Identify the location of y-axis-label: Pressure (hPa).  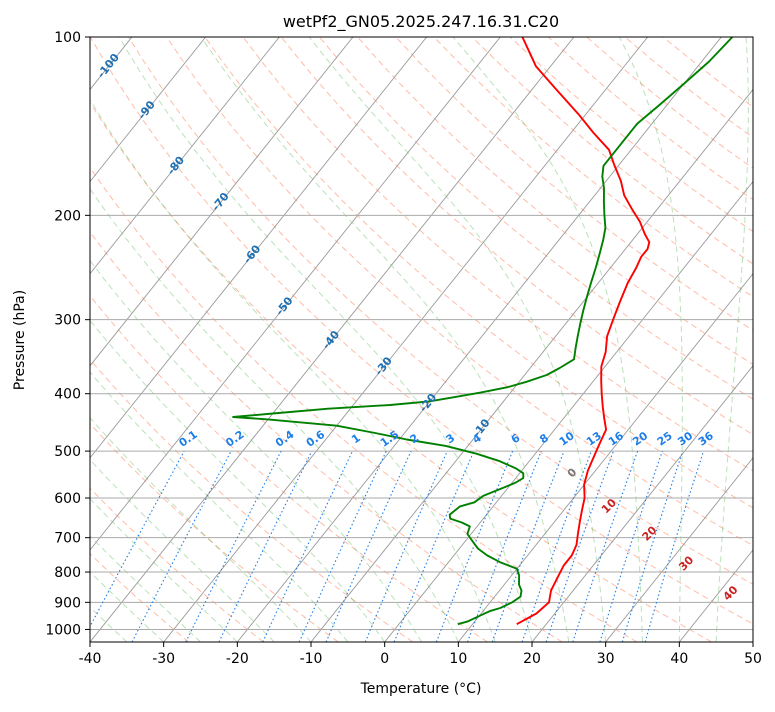
(20, 340).